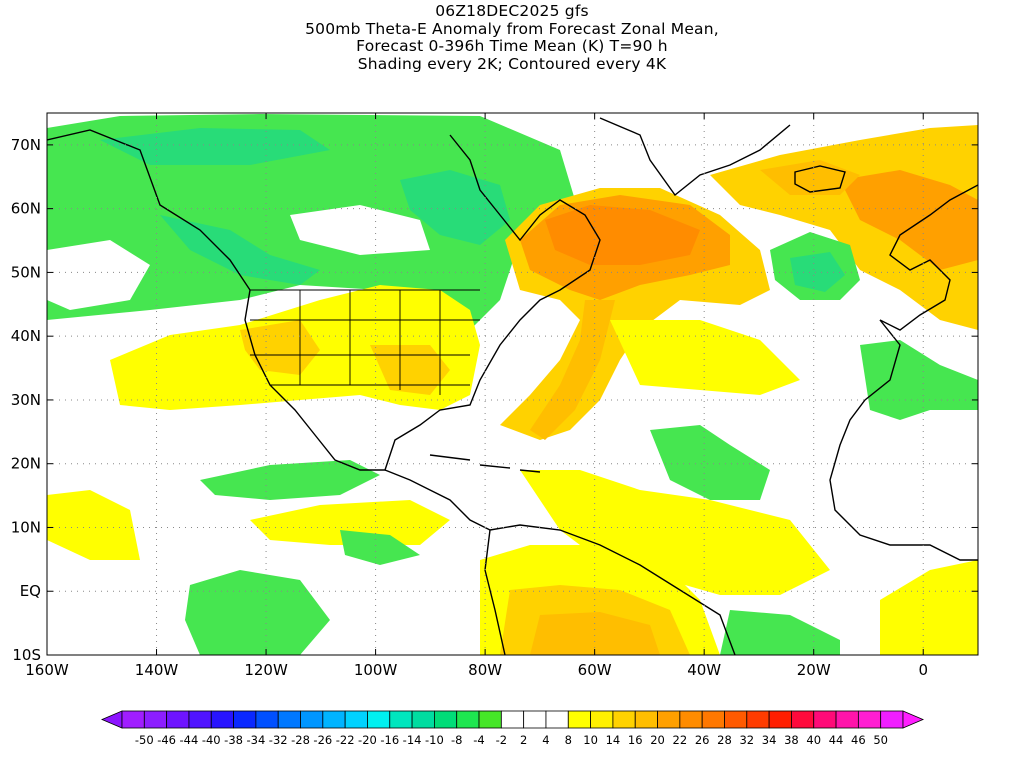 This screenshot has width=1024, height=768. I want to click on y-tick-label: 20N, so click(26, 464).